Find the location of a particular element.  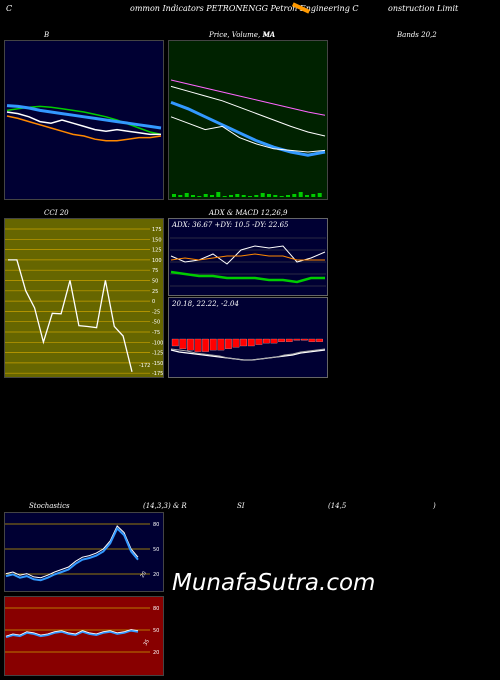

label-b: B is located at coordinates (47, 35).